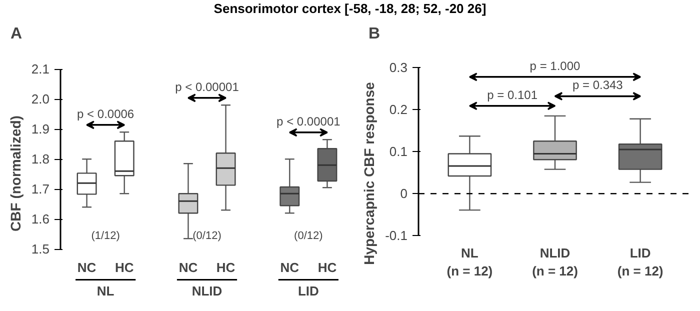  Describe the element at coordinates (40, 99) in the screenshot. I see `y-tick-label: 2.0` at that location.